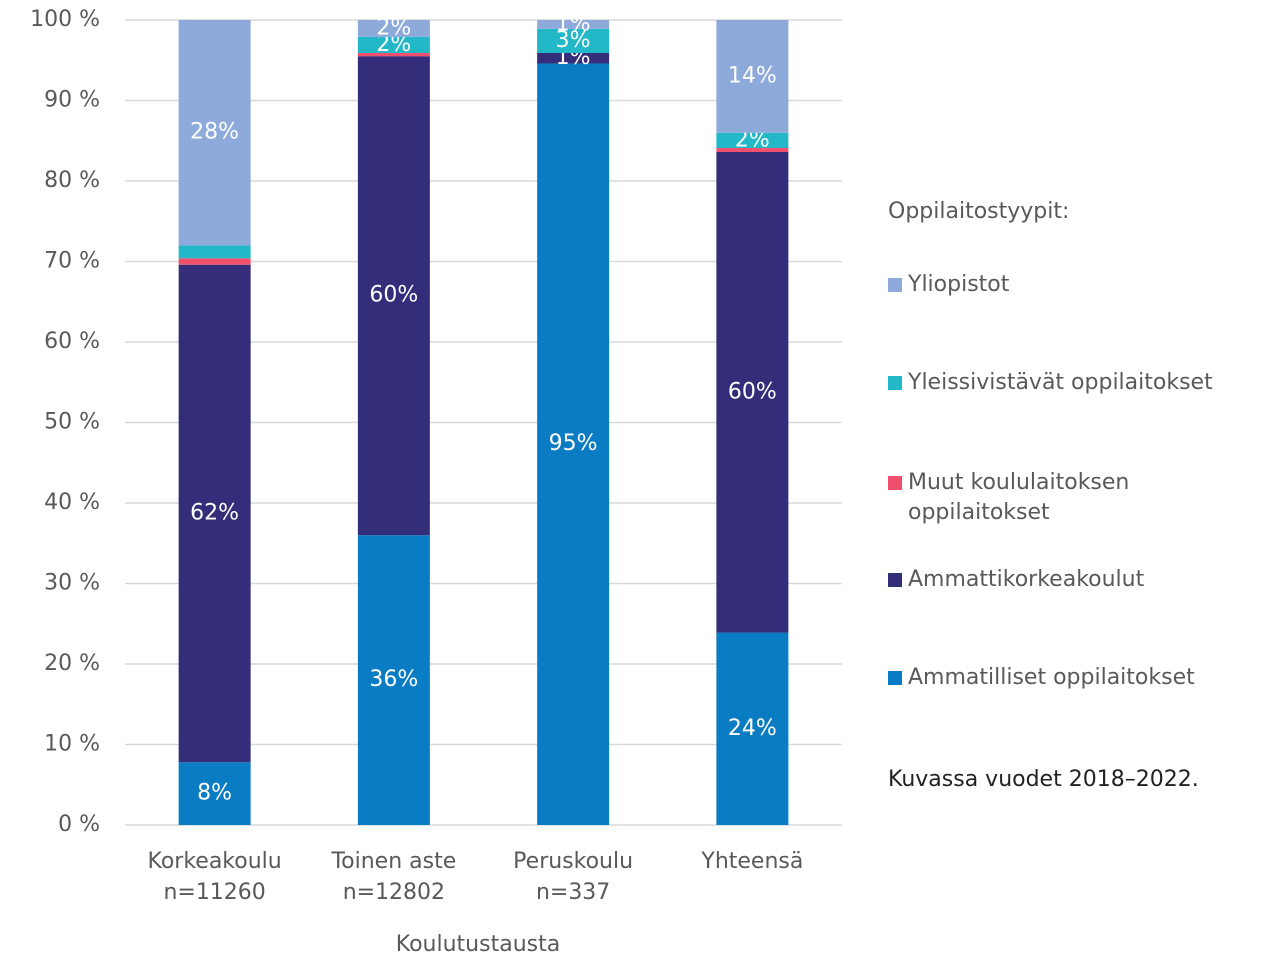  What do you see at coordinates (214, 892) in the screenshot?
I see `x-tick-label: n=11260` at bounding box center [214, 892].